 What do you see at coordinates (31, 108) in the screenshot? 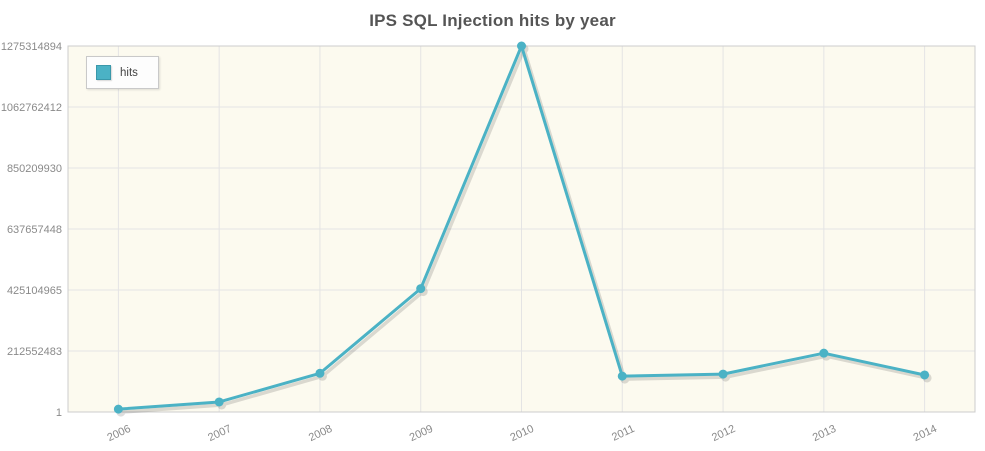
I see `y-tick-label: 1062762412` at bounding box center [31, 108].